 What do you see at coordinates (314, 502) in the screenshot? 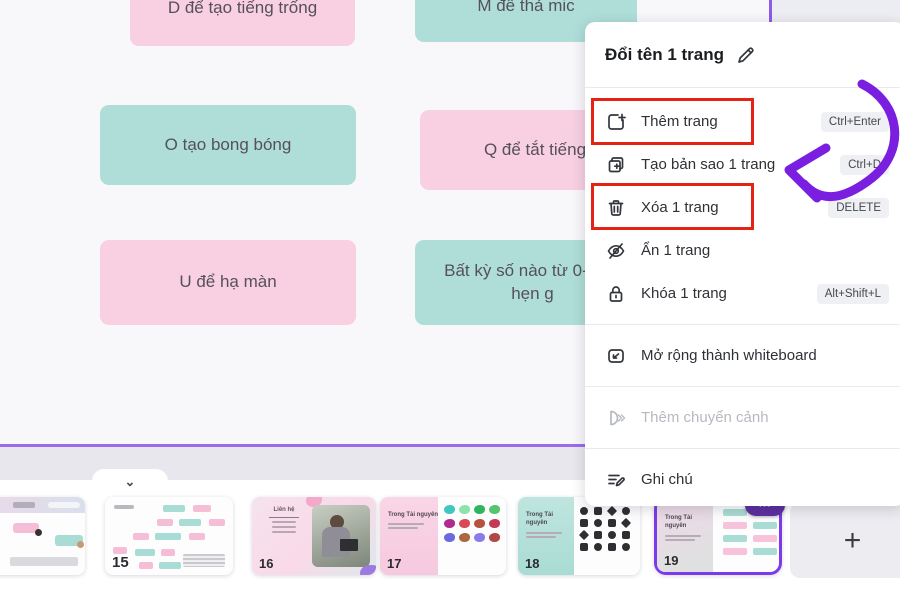
I see `decor-petal` at bounding box center [314, 502].